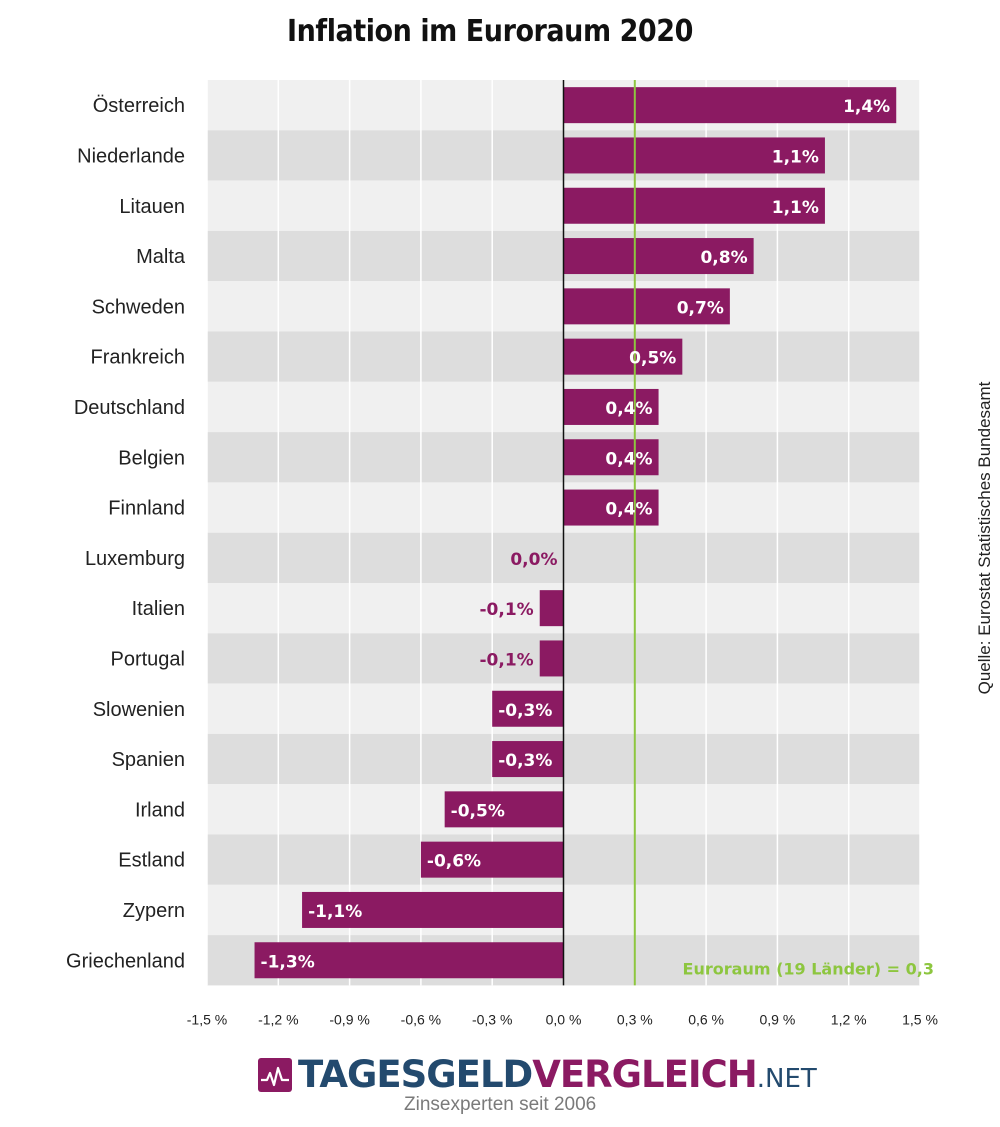  What do you see at coordinates (920, 1019) in the screenshot?
I see `x-tick-label: 1,5 %` at bounding box center [920, 1019].